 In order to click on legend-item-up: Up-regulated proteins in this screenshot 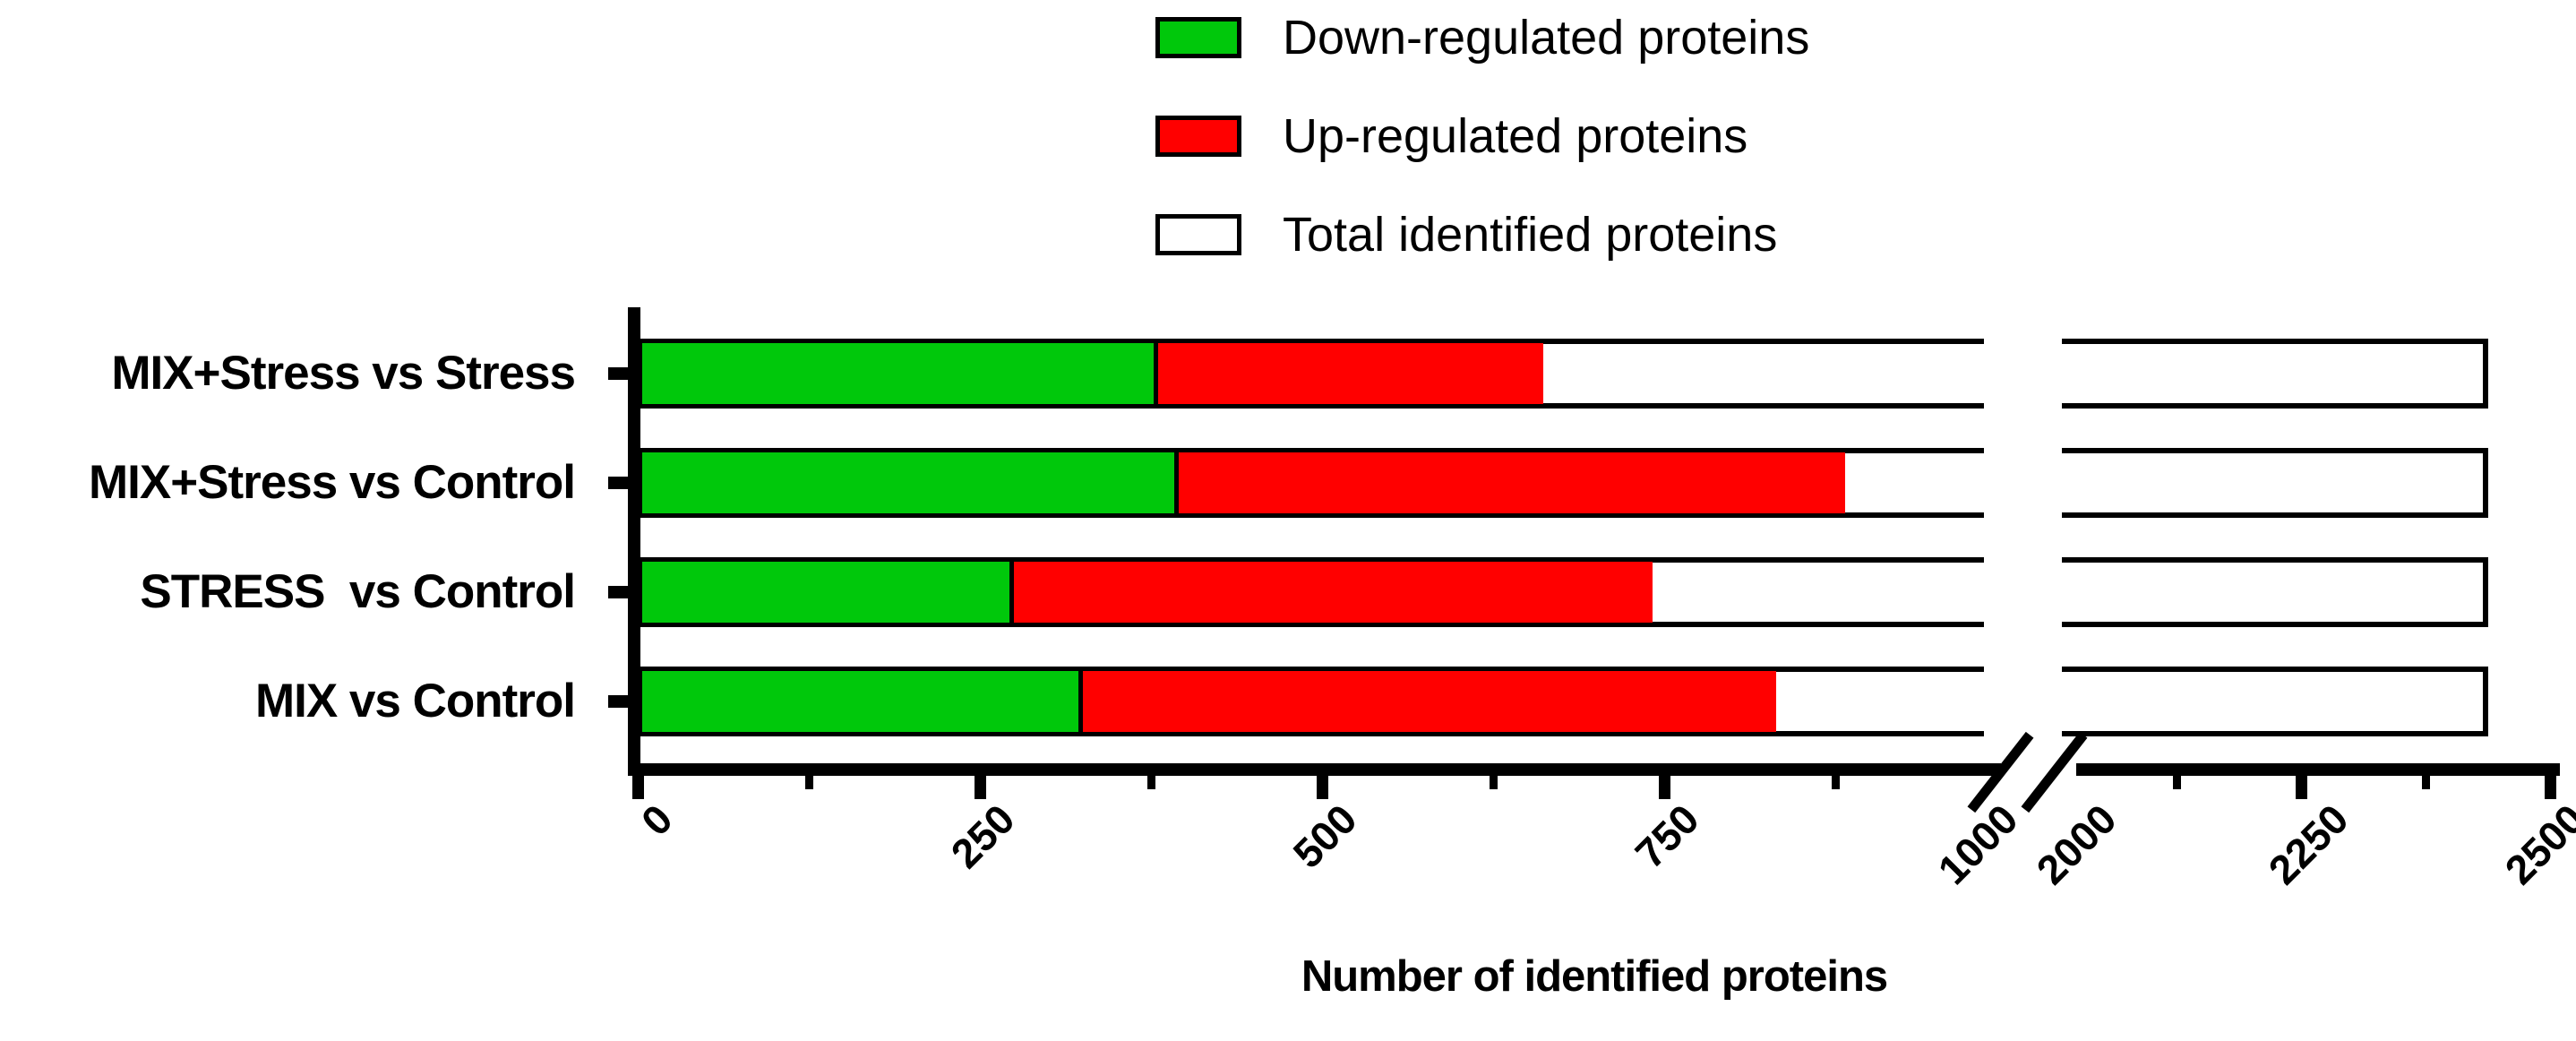, I will do `click(1482, 136)`.